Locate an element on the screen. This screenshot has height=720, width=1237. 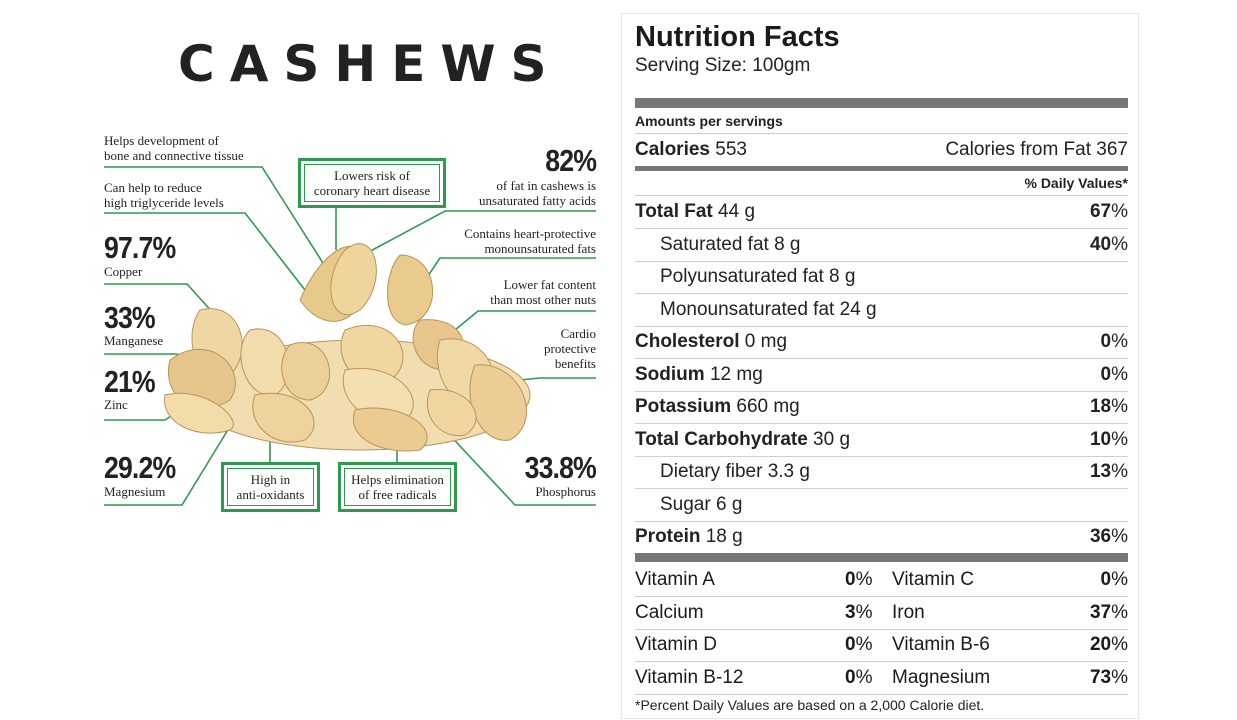
cardio-line1: Cardio is located at coordinates (578, 333).